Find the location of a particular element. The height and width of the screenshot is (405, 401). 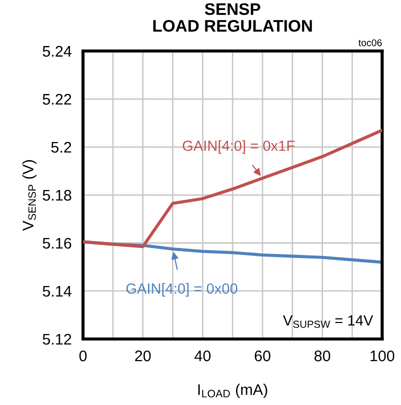

x-axis-title: I$_{LOAD}$ (mA) is located at coordinates (233, 391).